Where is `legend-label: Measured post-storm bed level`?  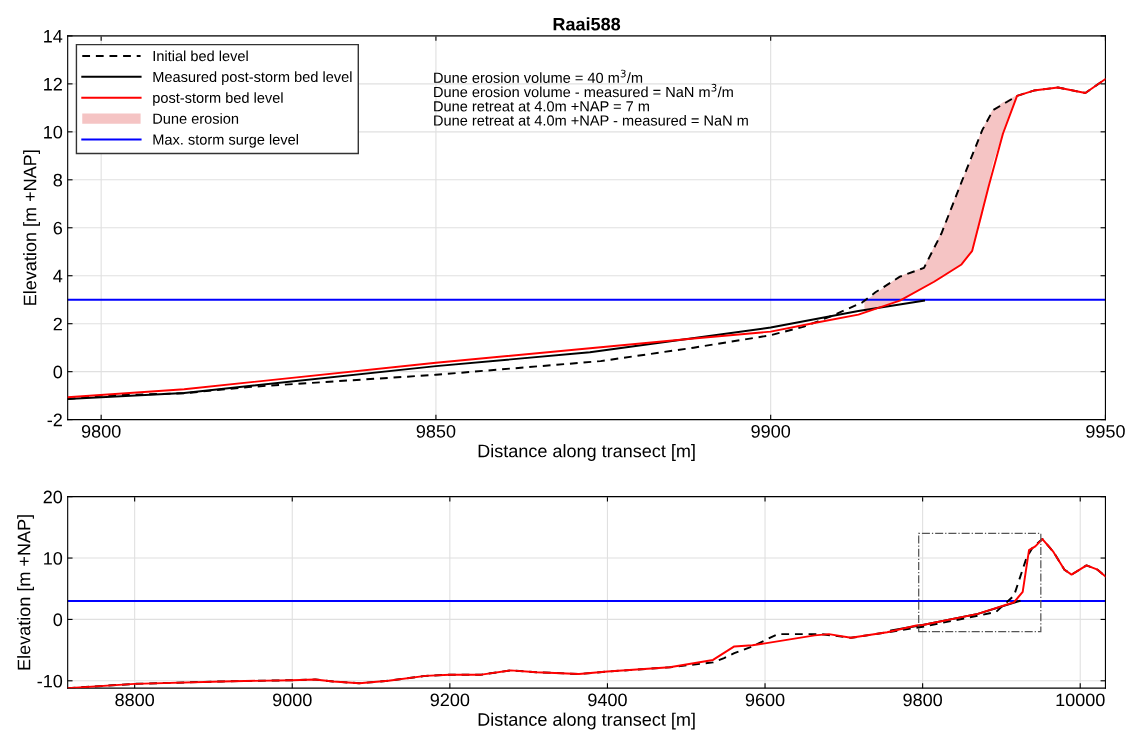
legend-label: Measured post-storm bed level is located at coordinates (252, 78).